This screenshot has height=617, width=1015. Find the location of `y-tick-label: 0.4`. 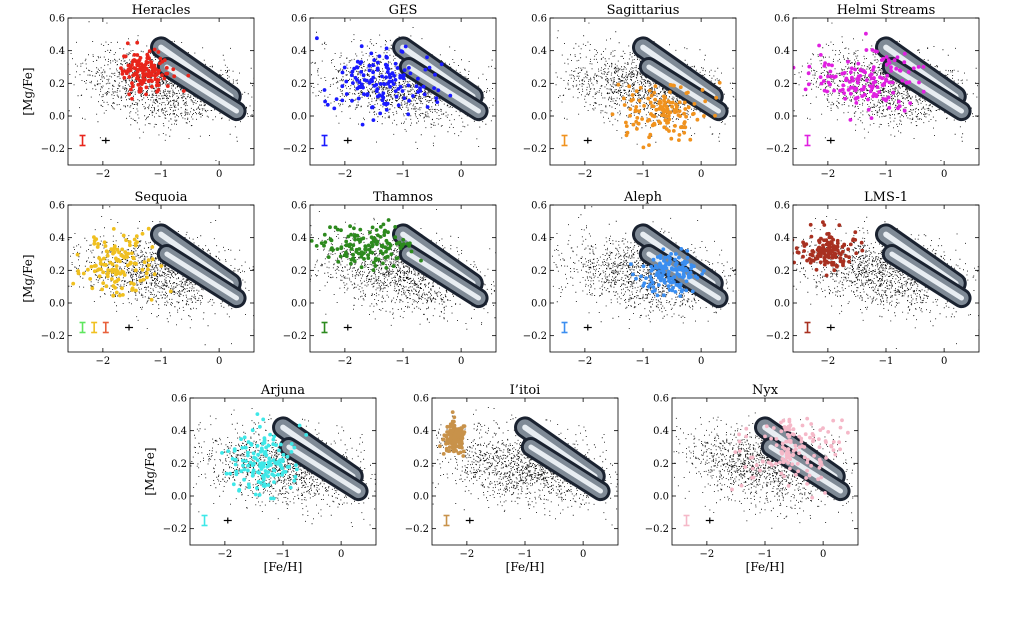

y-tick-label: 0.4 is located at coordinates (421, 431).